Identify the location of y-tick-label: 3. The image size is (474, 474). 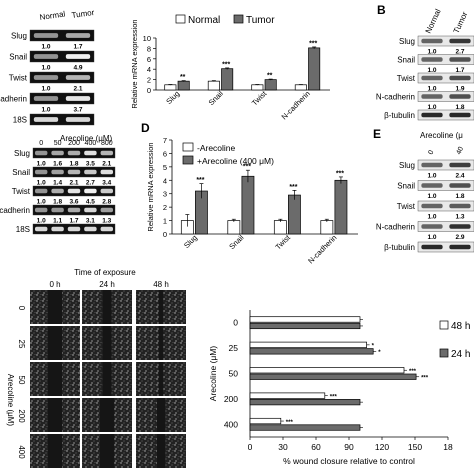
(165, 194).